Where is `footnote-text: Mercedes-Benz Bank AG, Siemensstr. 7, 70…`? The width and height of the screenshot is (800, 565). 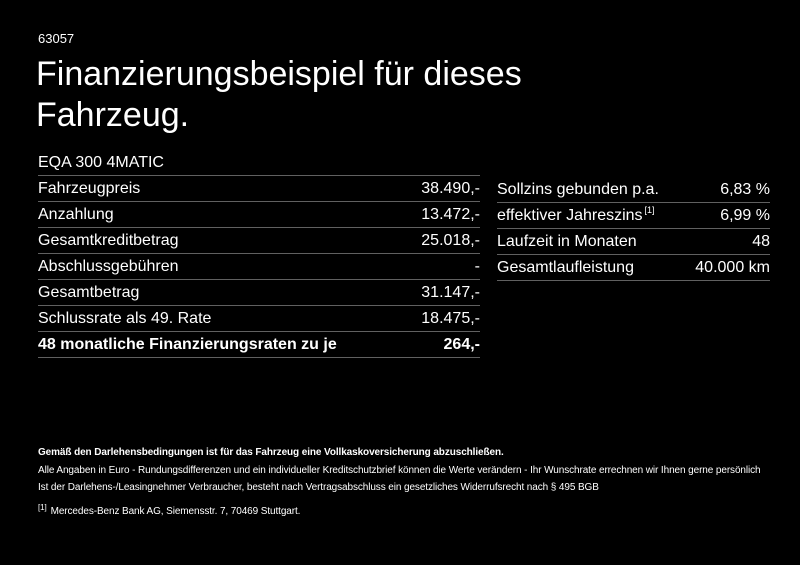 footnote-text: Mercedes-Benz Bank AG, Siemensstr. 7, 70… is located at coordinates (175, 511).